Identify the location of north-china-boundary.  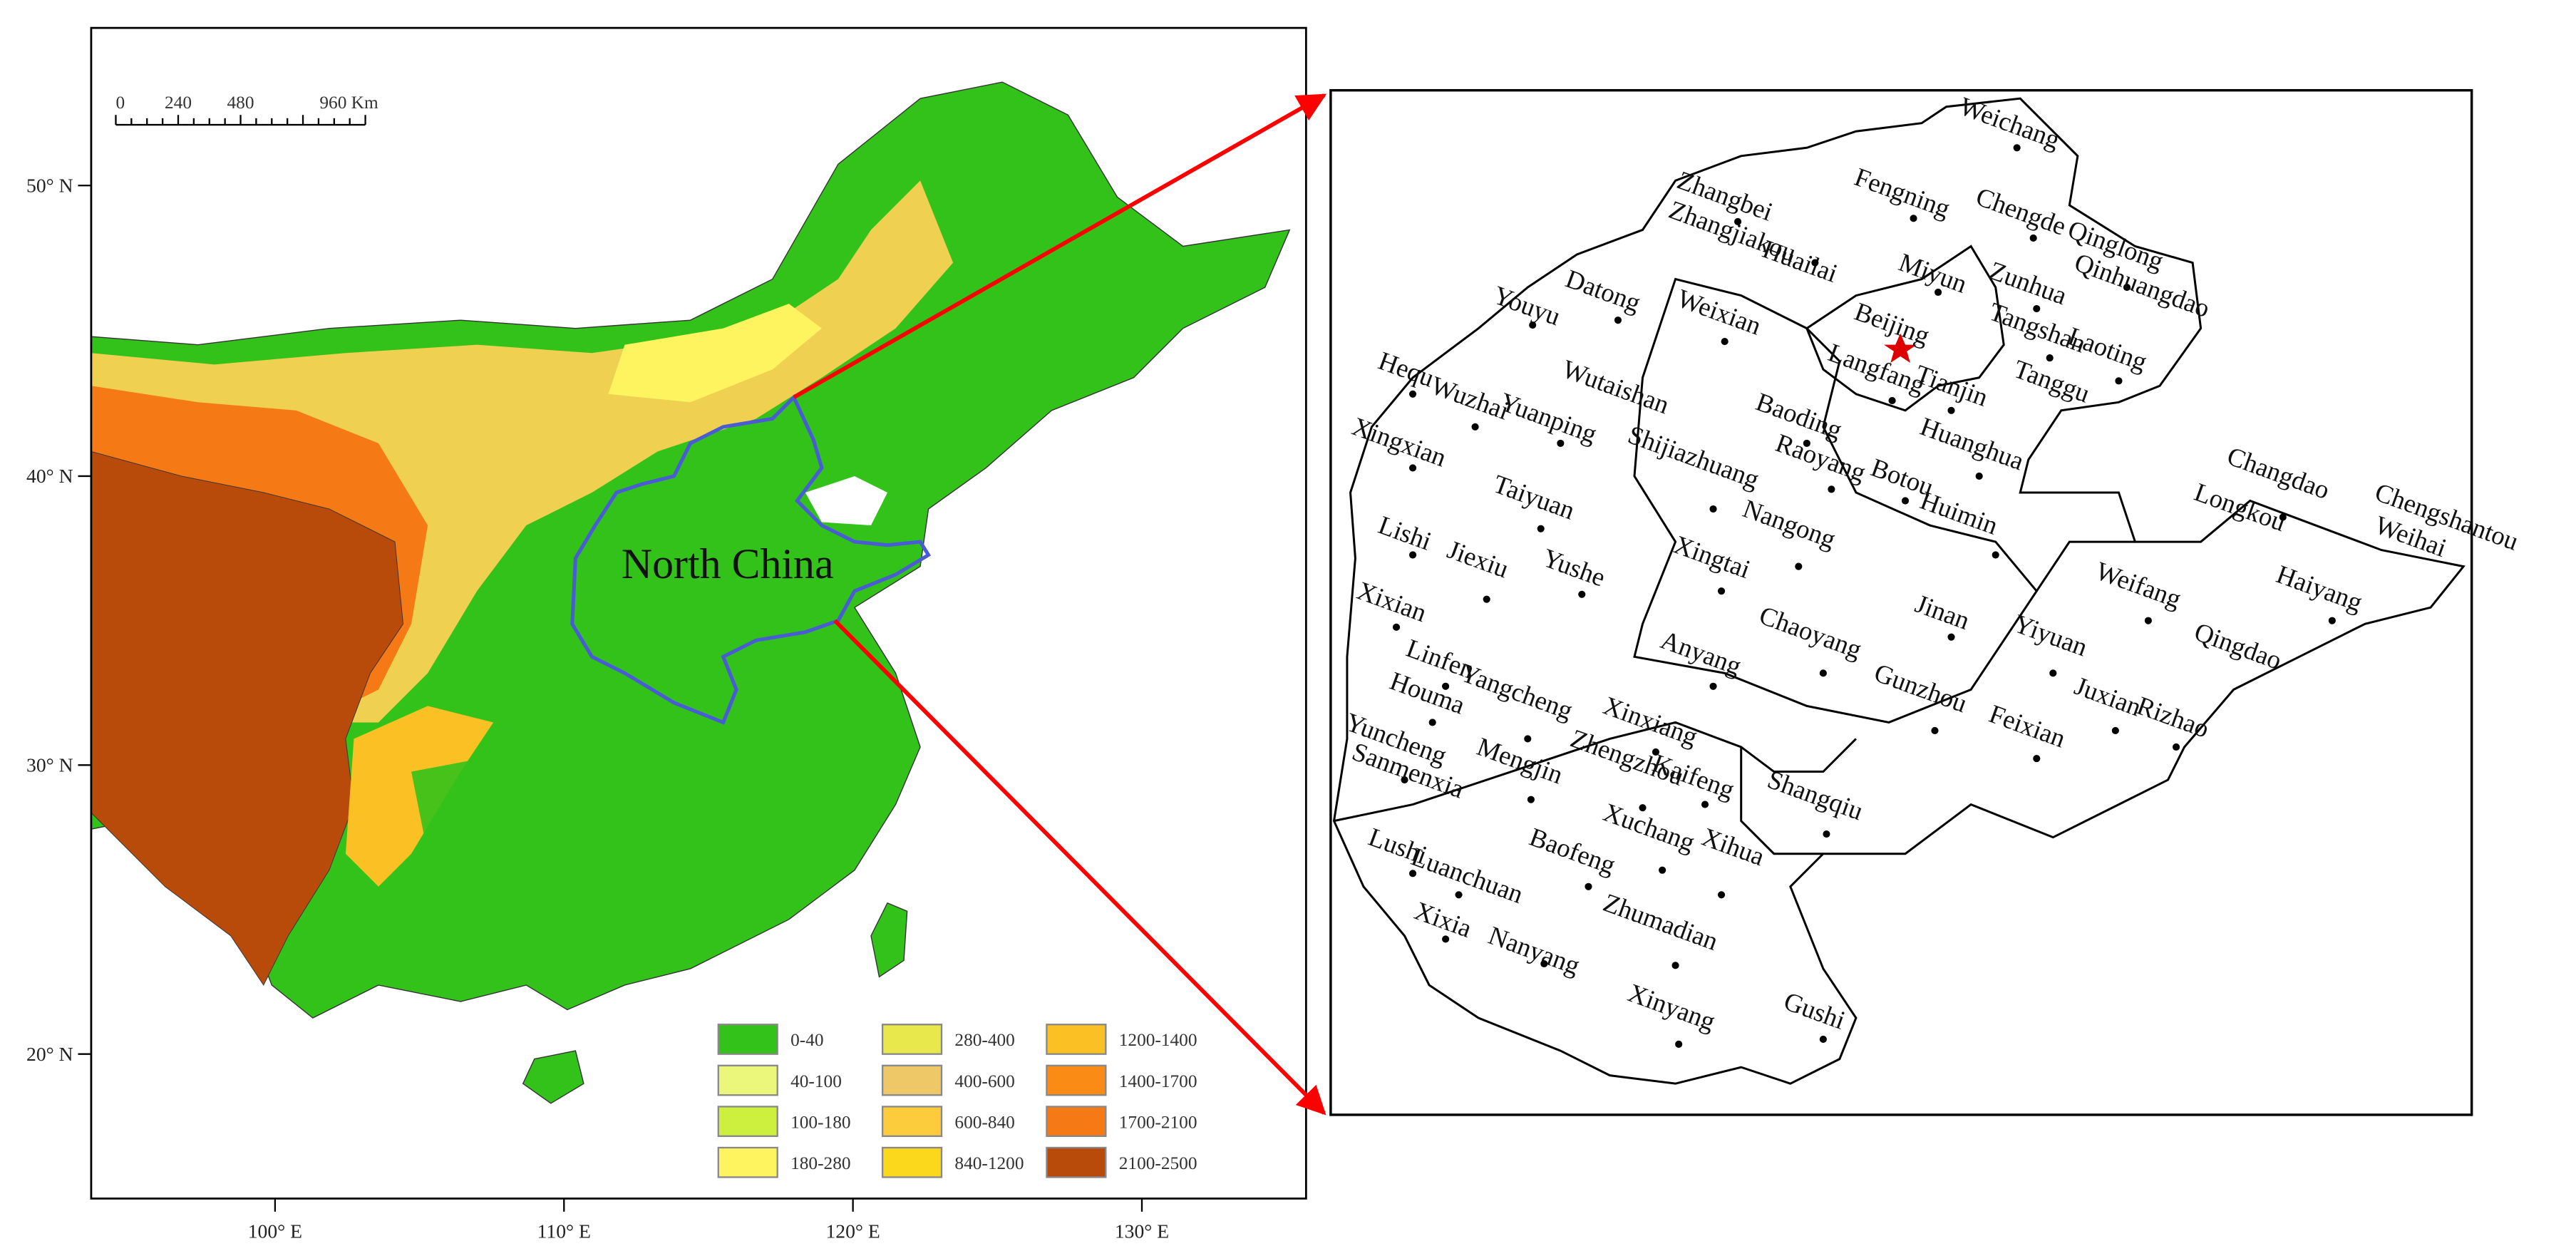
(751, 559).